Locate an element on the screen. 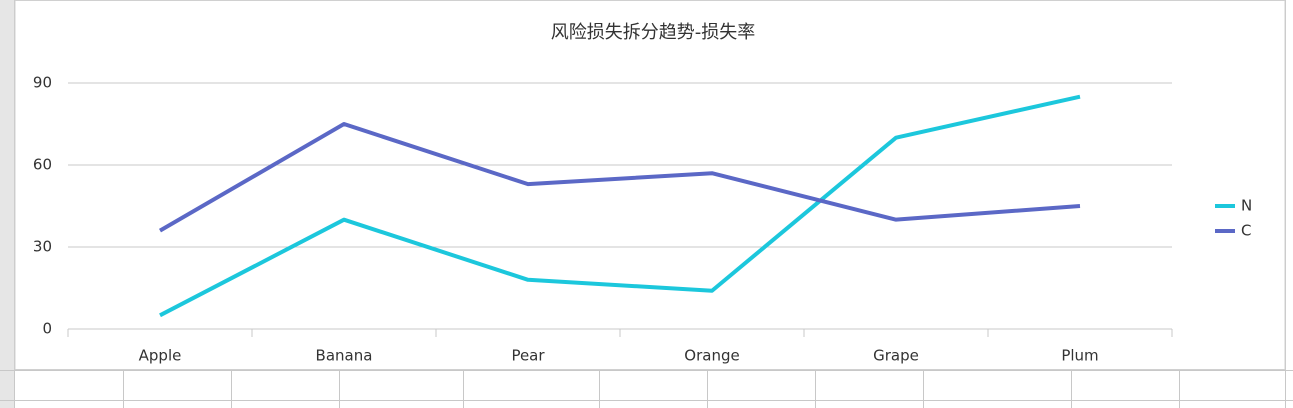  legend-label: C is located at coordinates (1246, 231).